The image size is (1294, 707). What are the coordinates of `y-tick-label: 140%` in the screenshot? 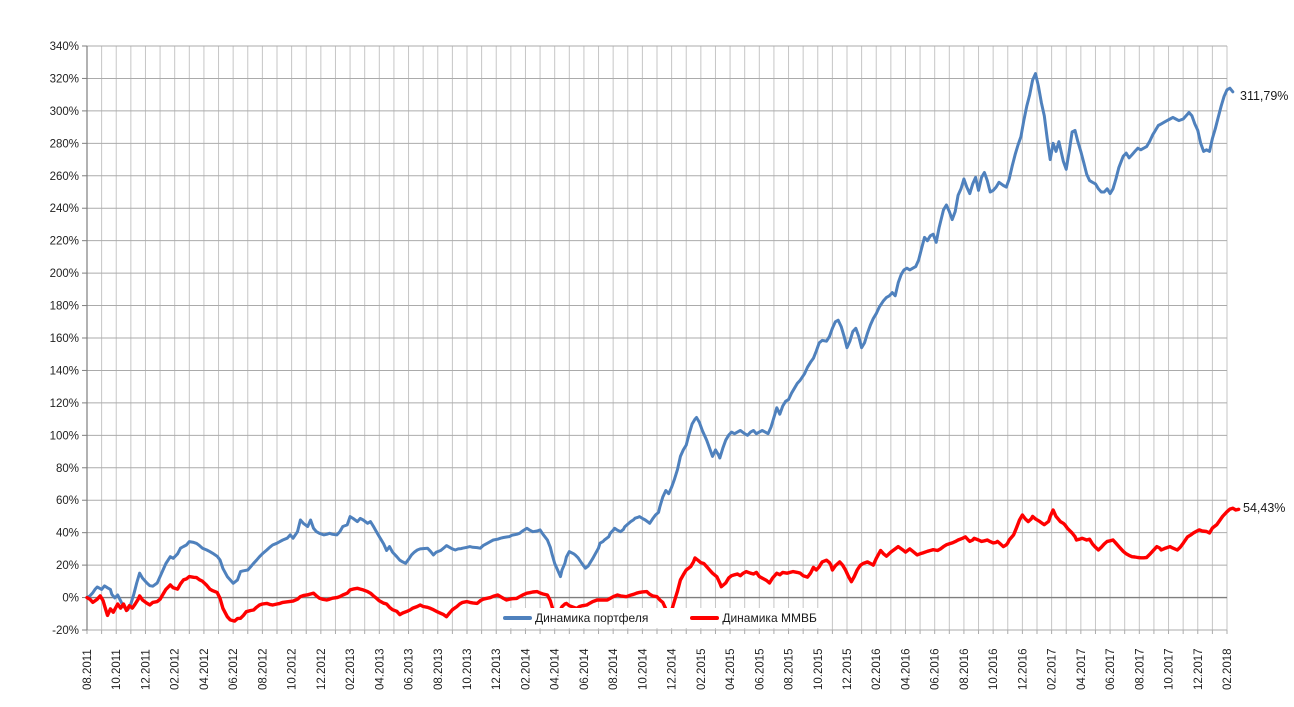 It's located at (64, 371).